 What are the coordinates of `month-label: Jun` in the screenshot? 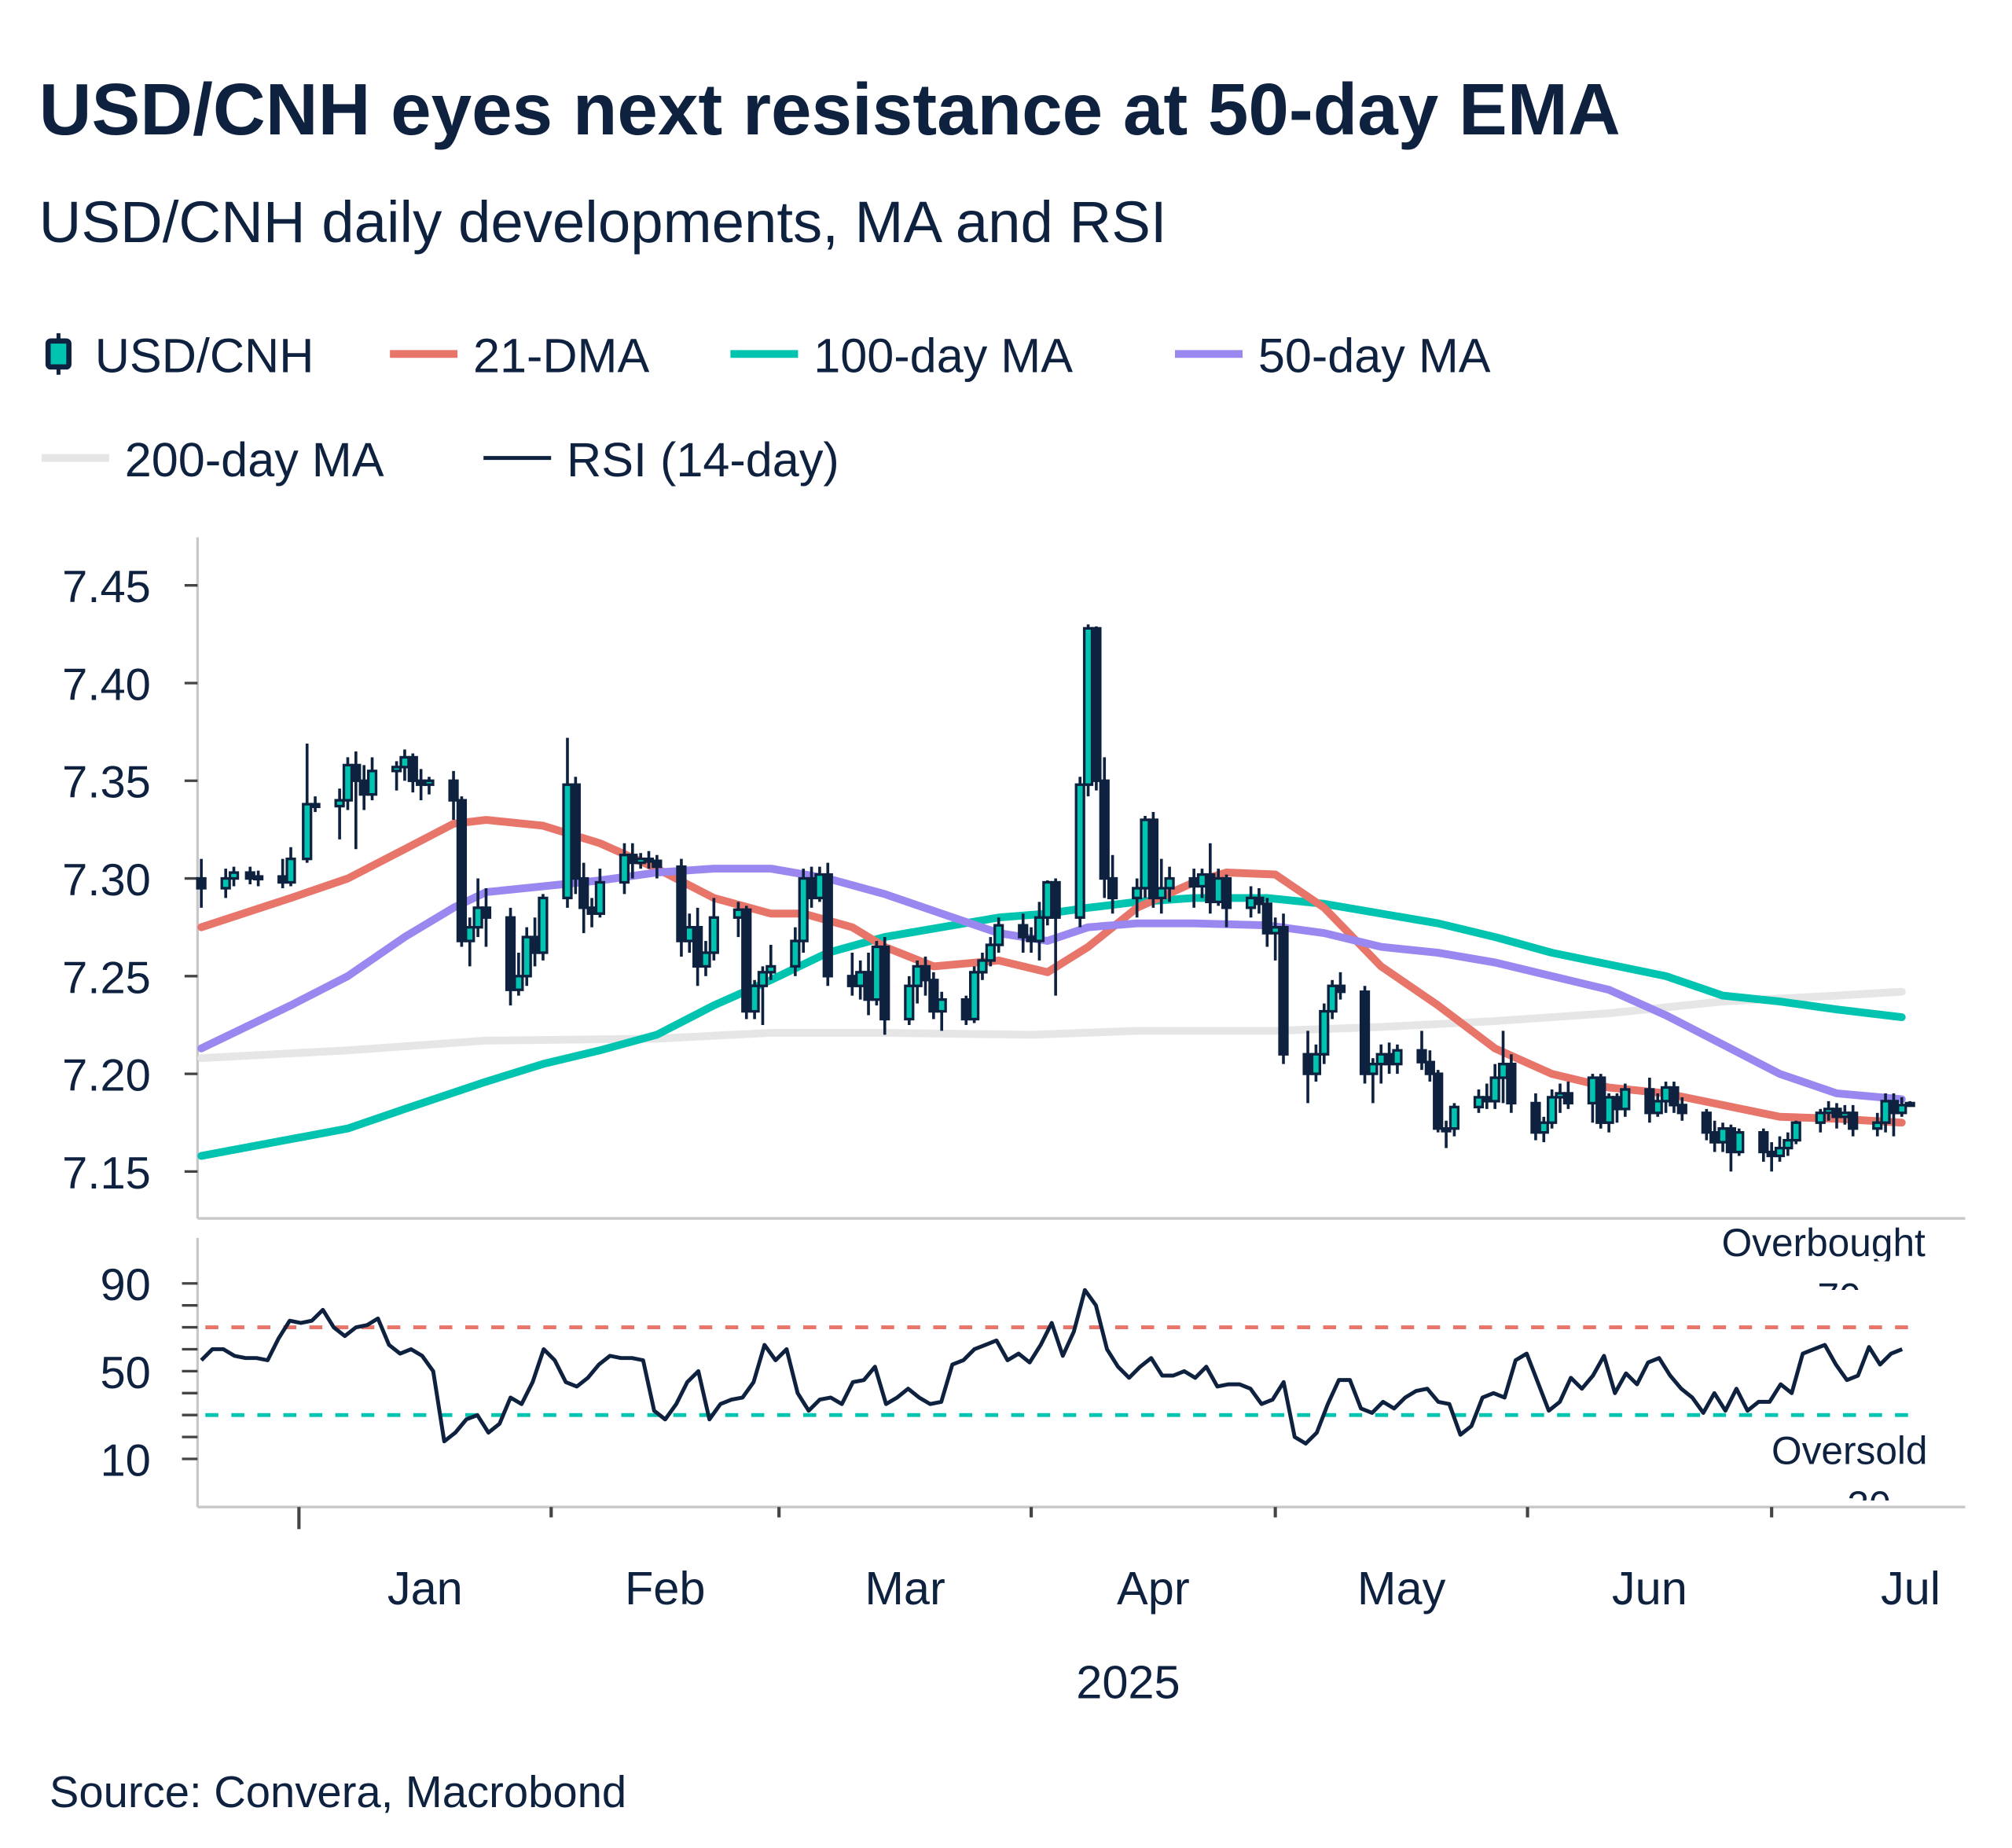 It's located at (1649, 1588).